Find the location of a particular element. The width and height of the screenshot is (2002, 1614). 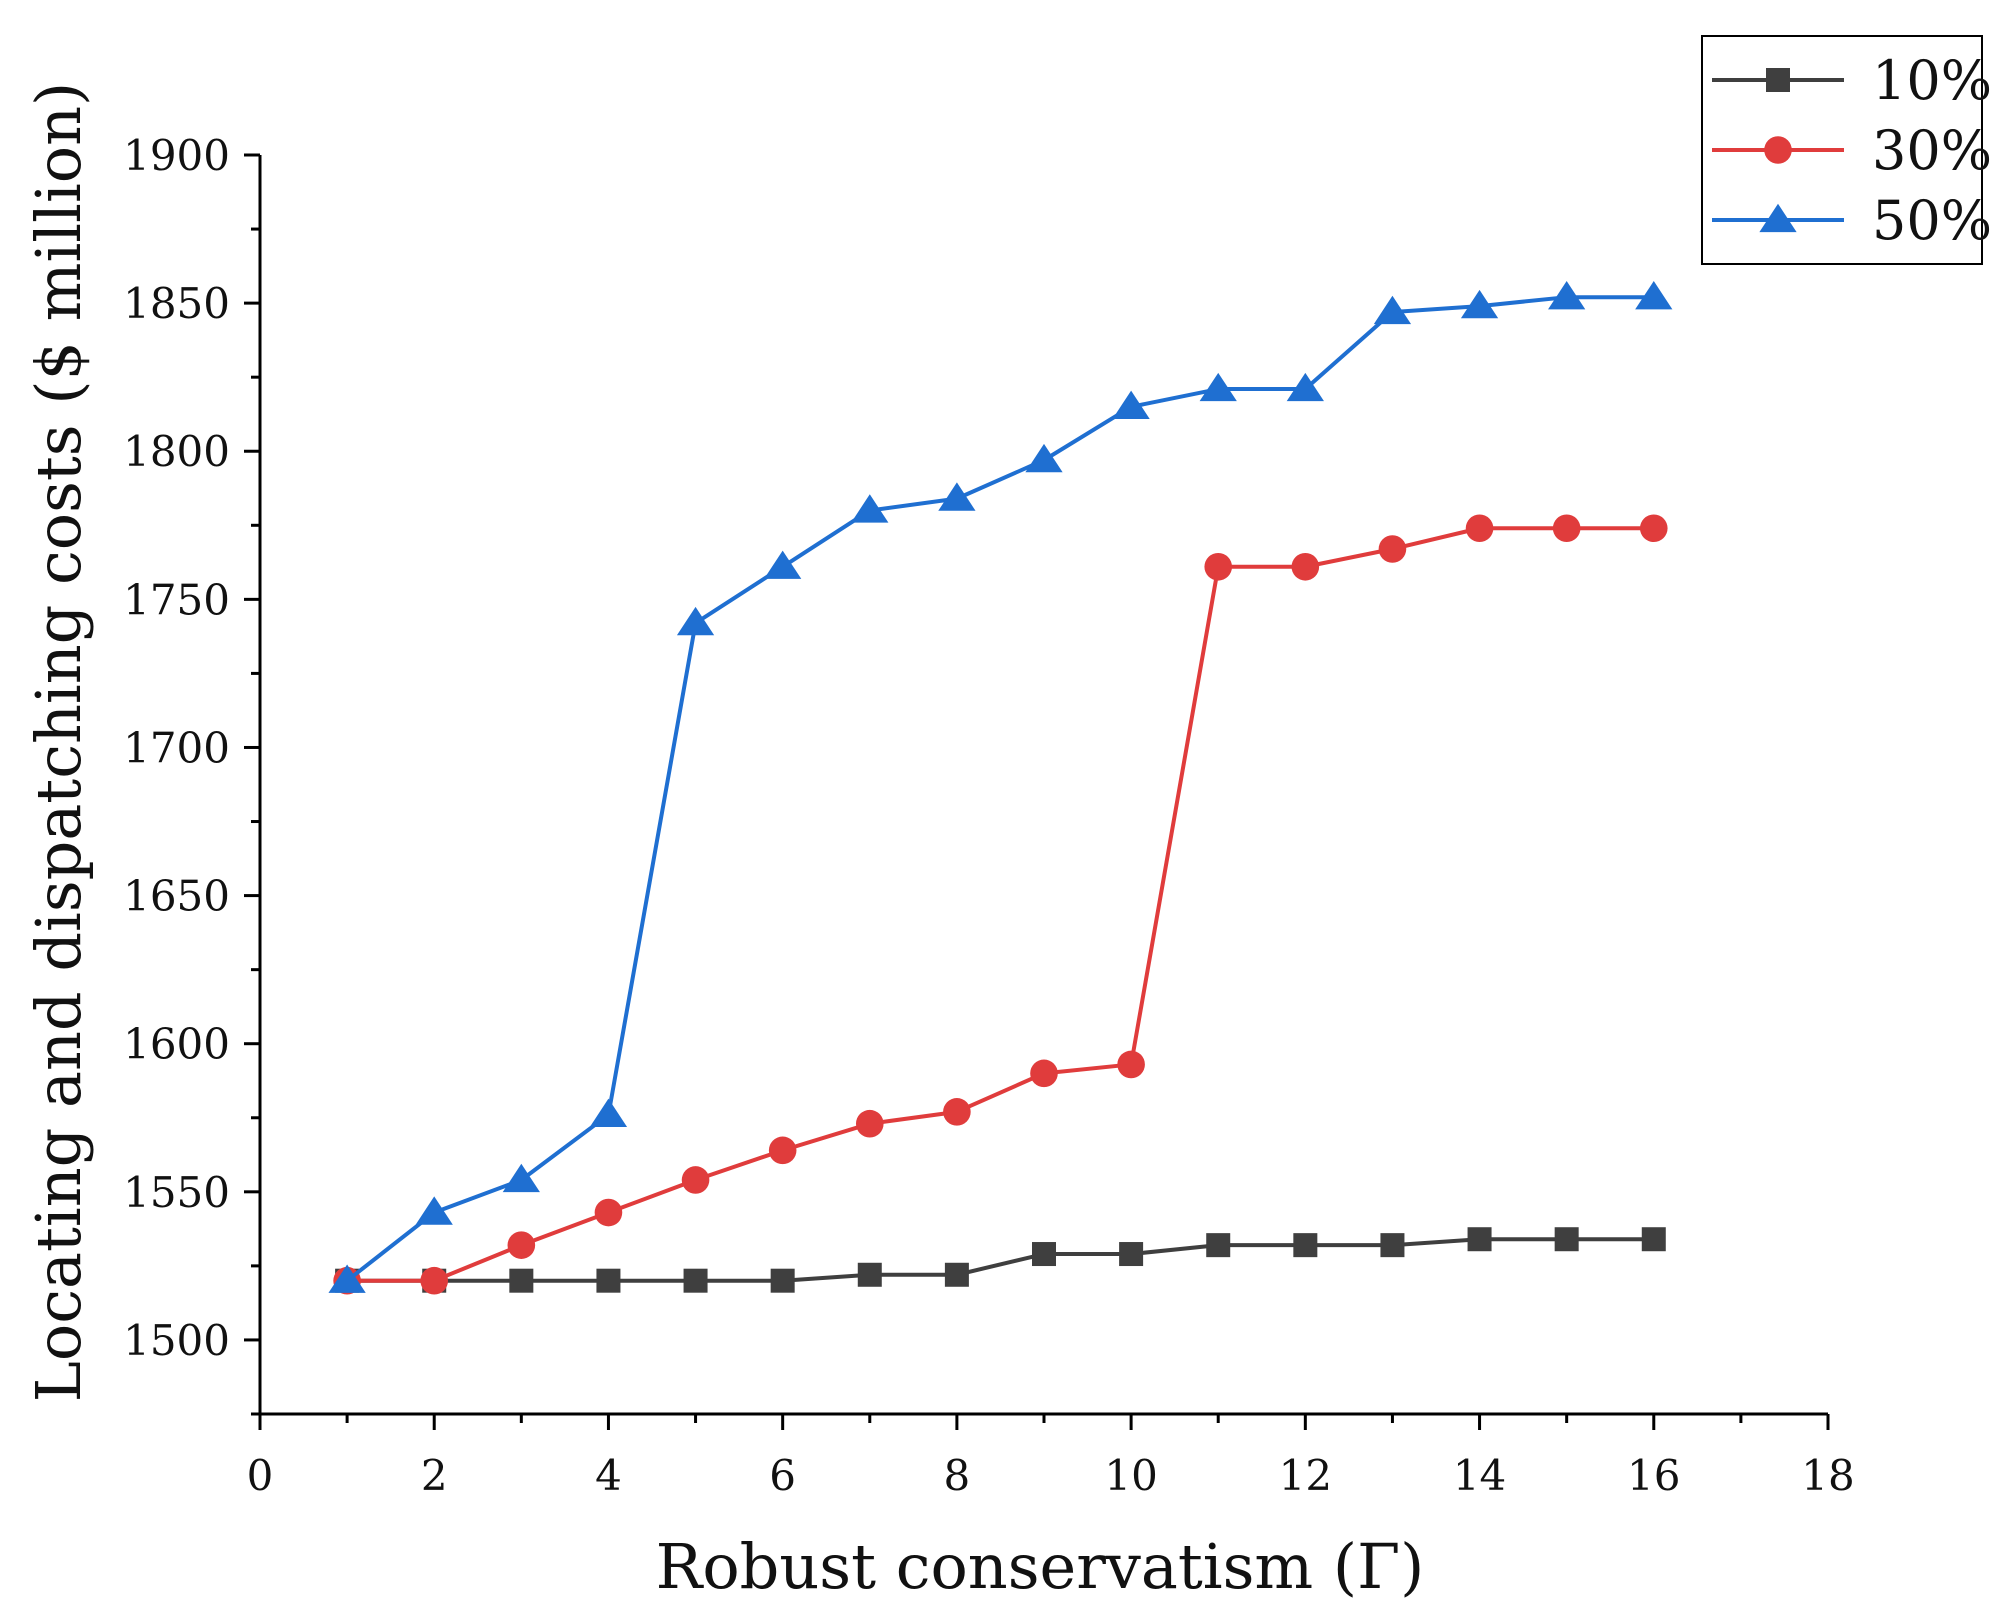

x-tick-label: 16 is located at coordinates (1653, 1475).